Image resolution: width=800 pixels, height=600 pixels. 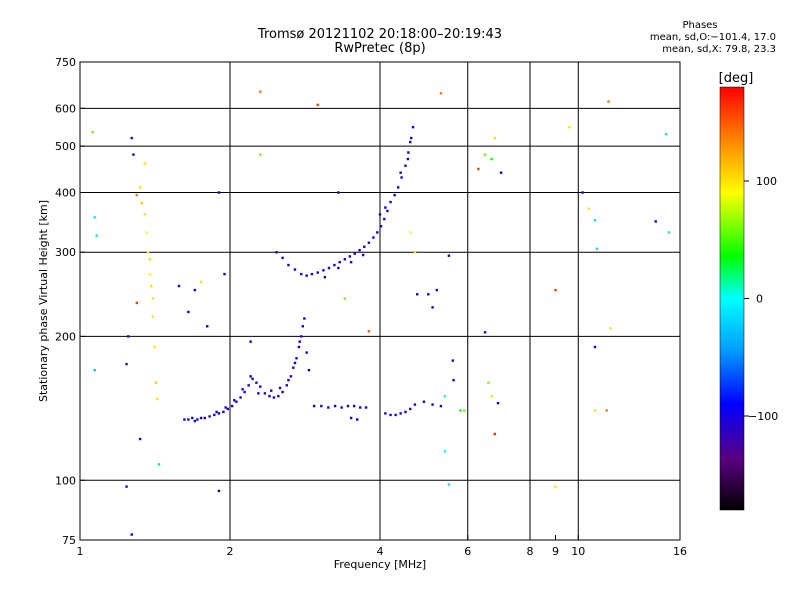 I want to click on chart-subtitle: RwPretec (8p), so click(x=380, y=48).